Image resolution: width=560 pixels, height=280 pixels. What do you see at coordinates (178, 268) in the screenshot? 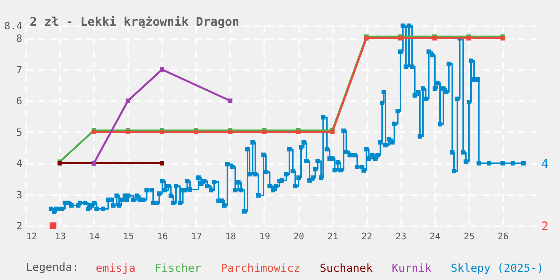
I see `text: Fischer` at bounding box center [178, 268].